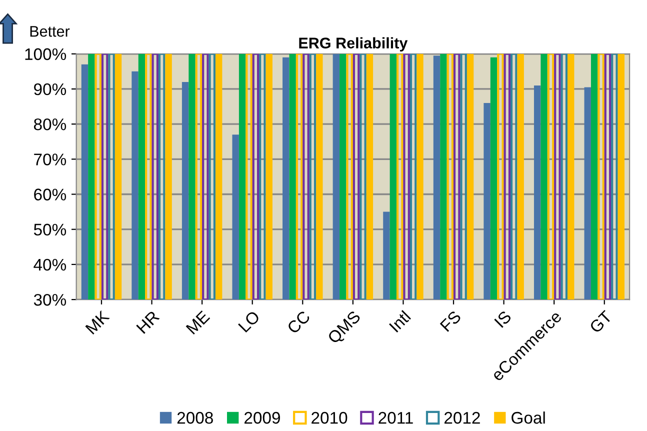 Image resolution: width=647 pixels, height=431 pixels. What do you see at coordinates (262, 418) in the screenshot?
I see `legend-label: 2009` at bounding box center [262, 418].